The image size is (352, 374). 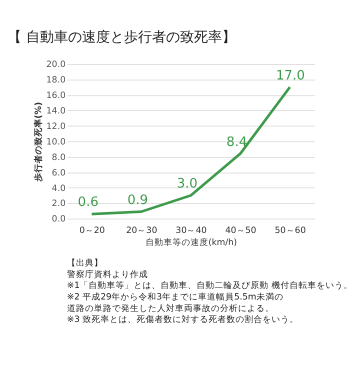 I want to click on x-tick-label: 40～50, so click(x=240, y=231).